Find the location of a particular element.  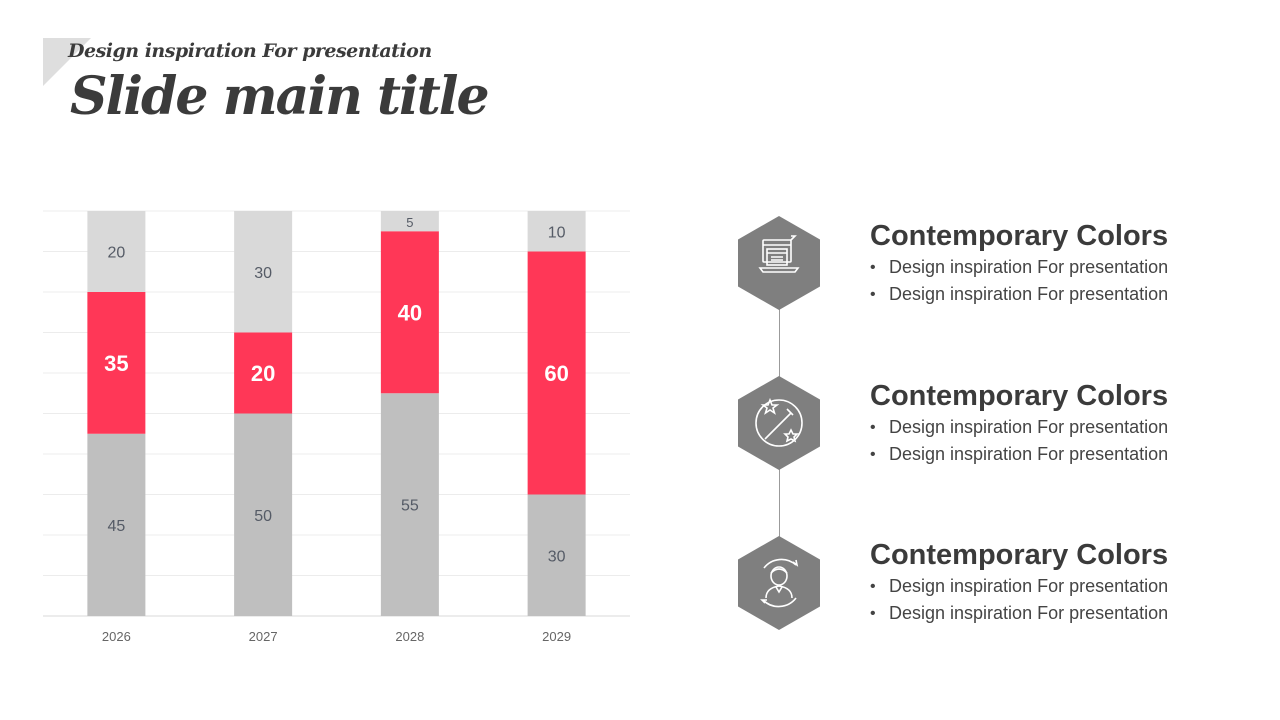

x-tick-label: 2029 is located at coordinates (556, 636).